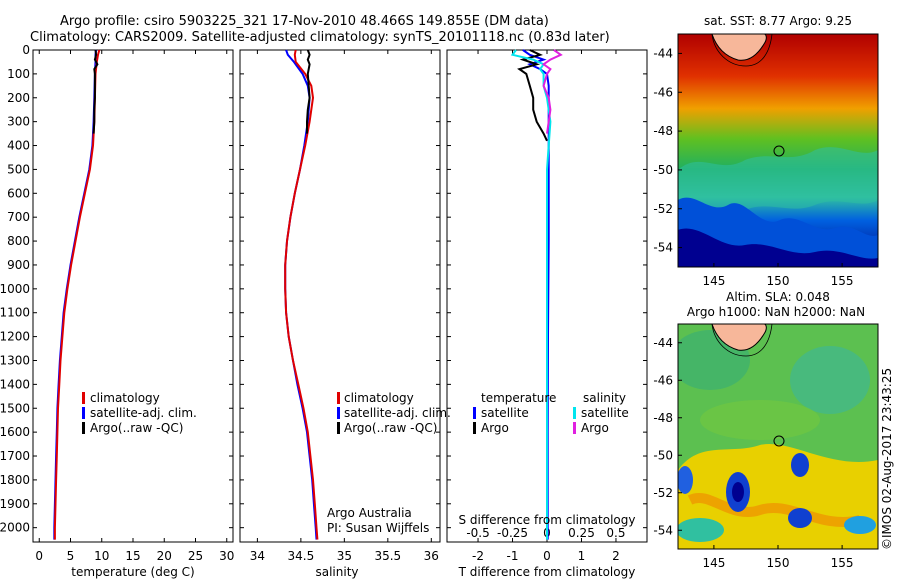 This screenshot has height=580, width=900. What do you see at coordinates (195, 556) in the screenshot?
I see `x-tick-label: 25` at bounding box center [195, 556].